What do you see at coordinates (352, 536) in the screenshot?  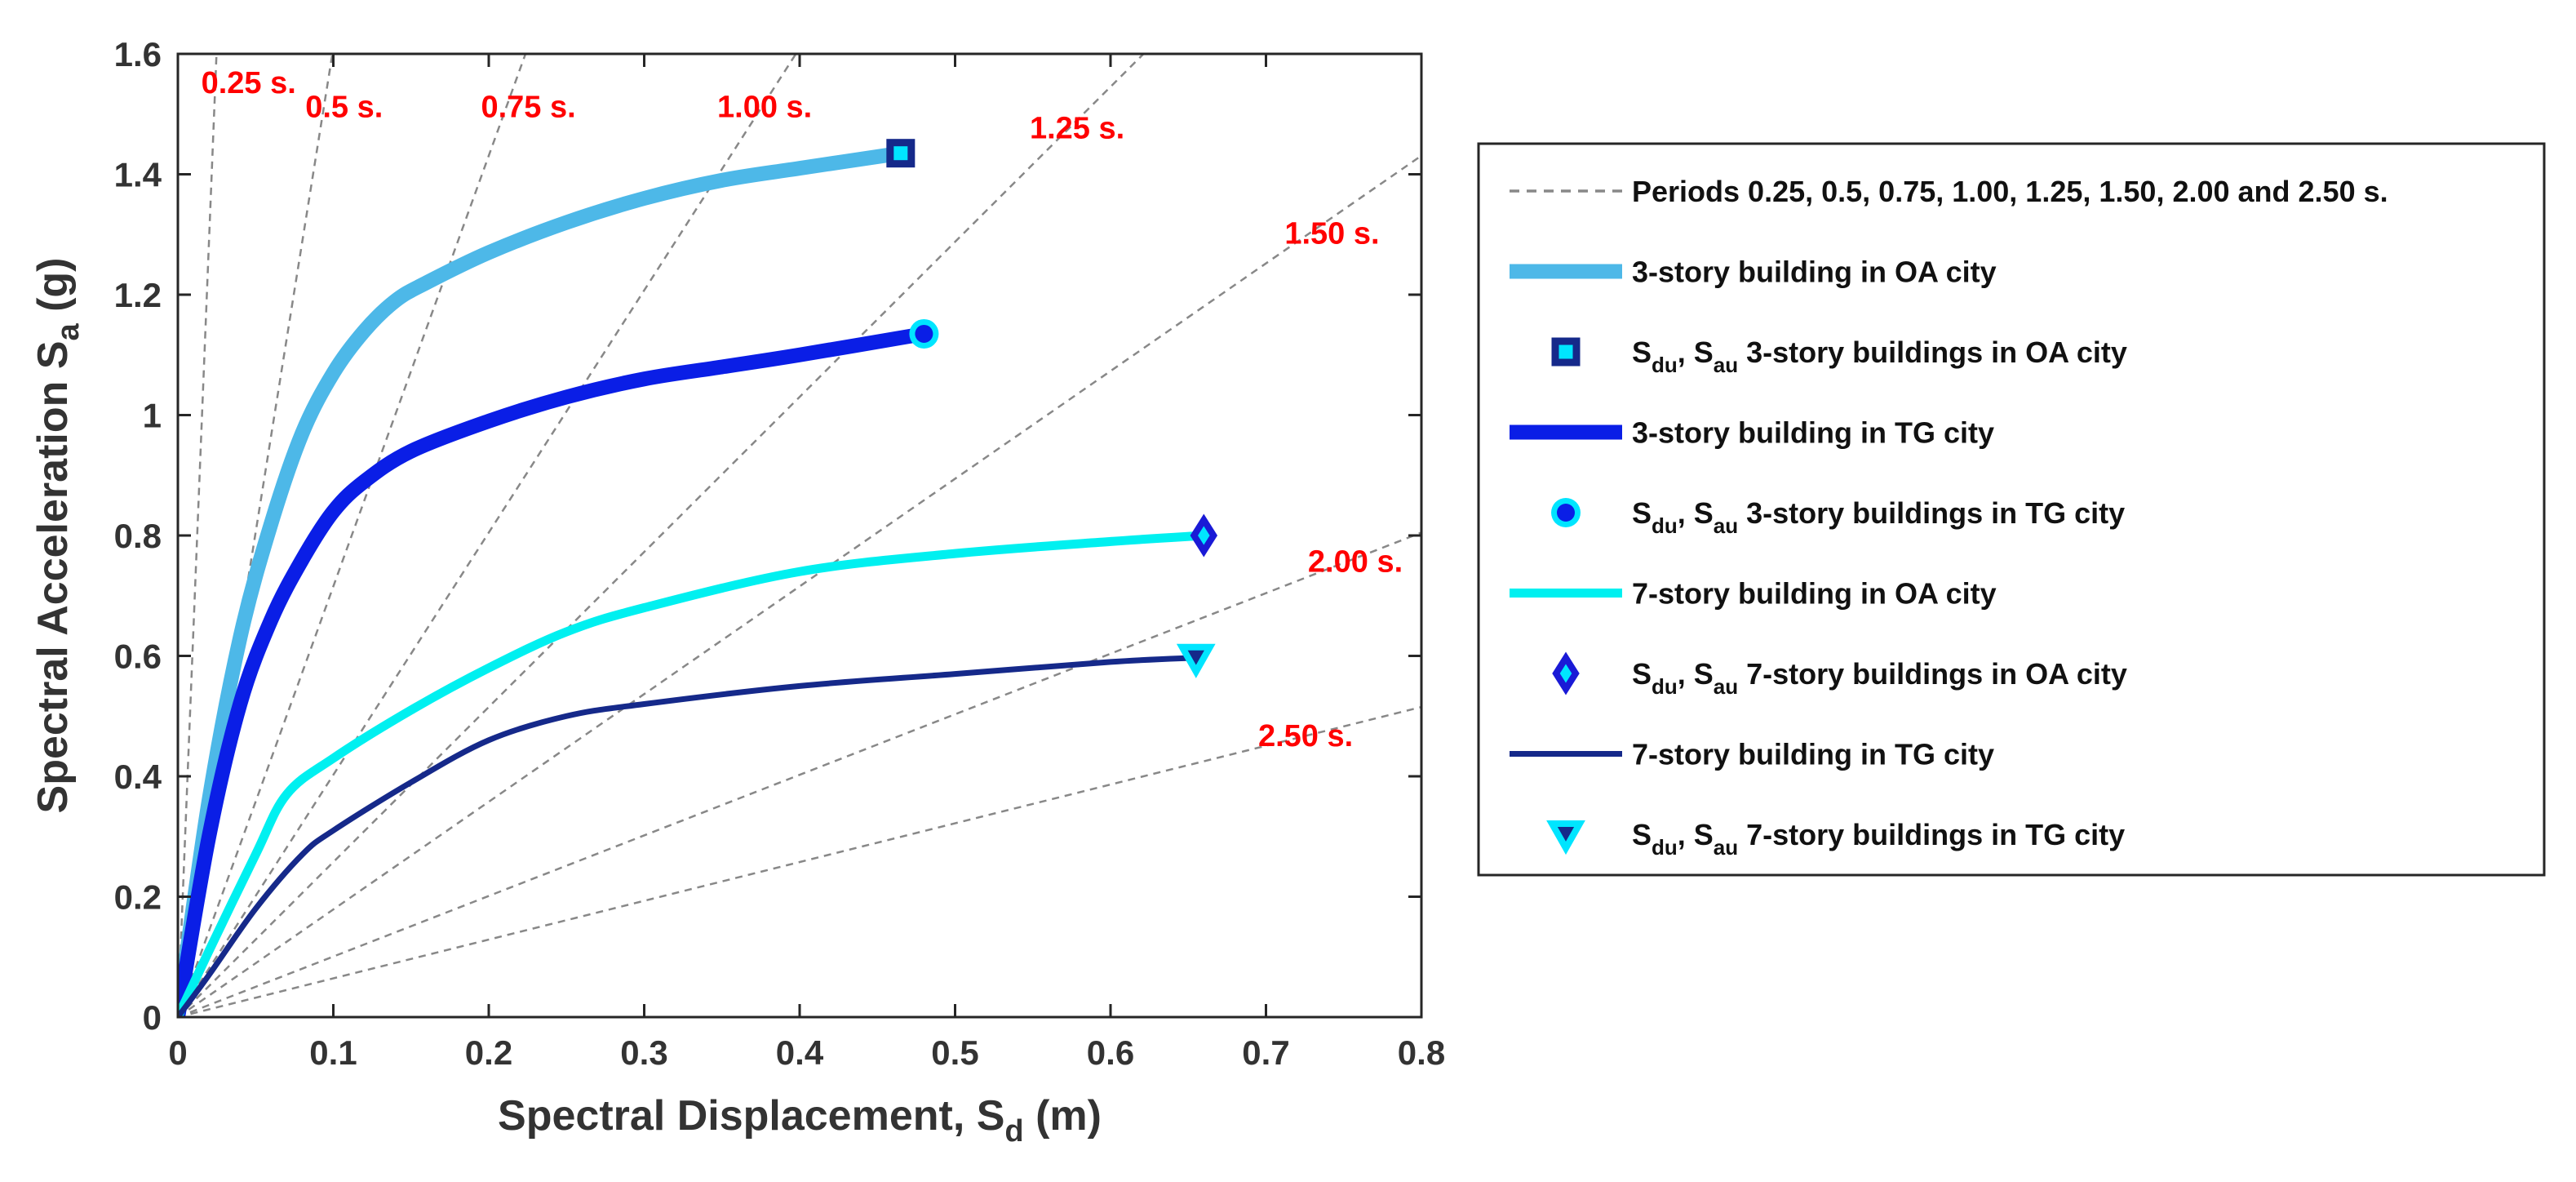 I see `period-line-0.75` at bounding box center [352, 536].